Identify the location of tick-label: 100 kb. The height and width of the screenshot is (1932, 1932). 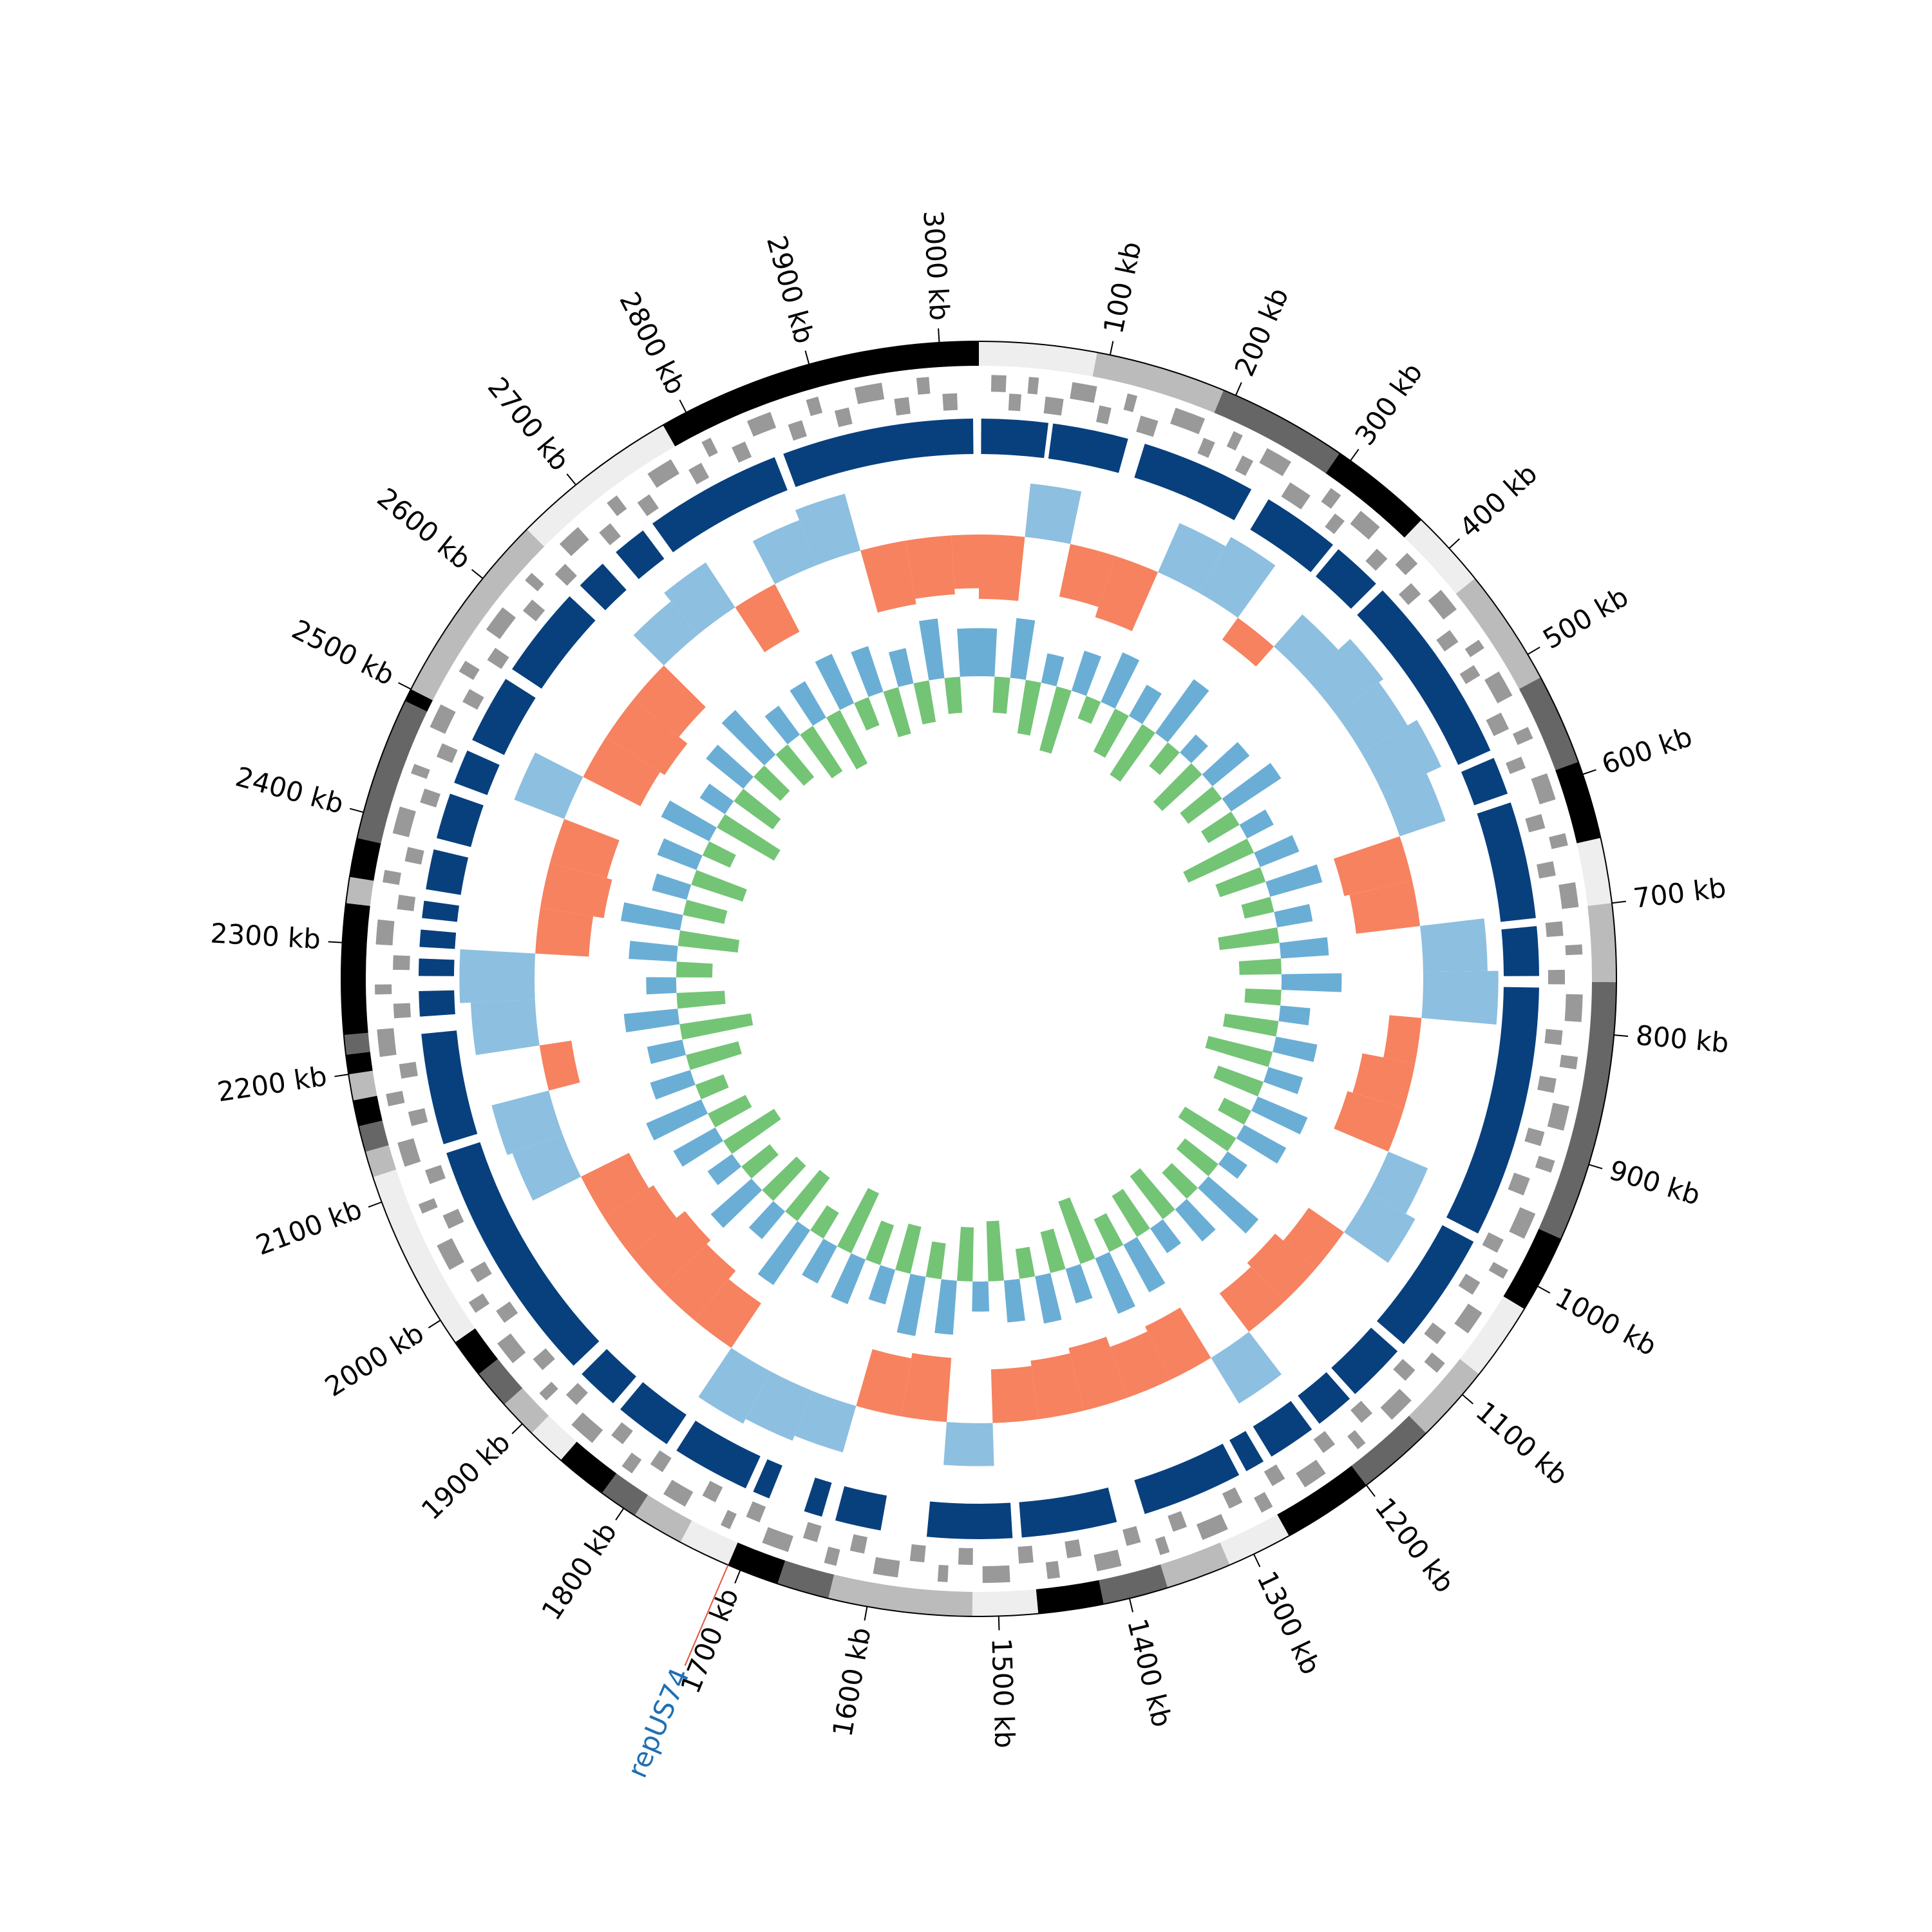
(1123, 287).